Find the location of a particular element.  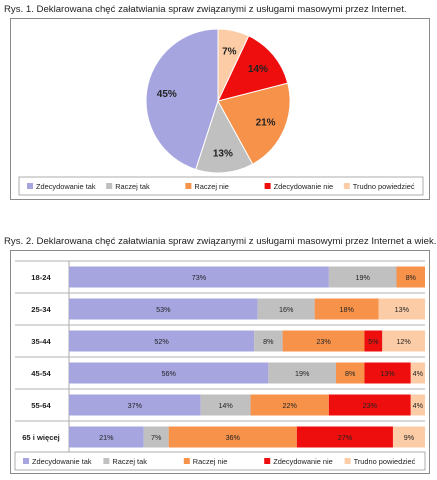

pie-label-raczej-tak: 13% is located at coordinates (223, 154).